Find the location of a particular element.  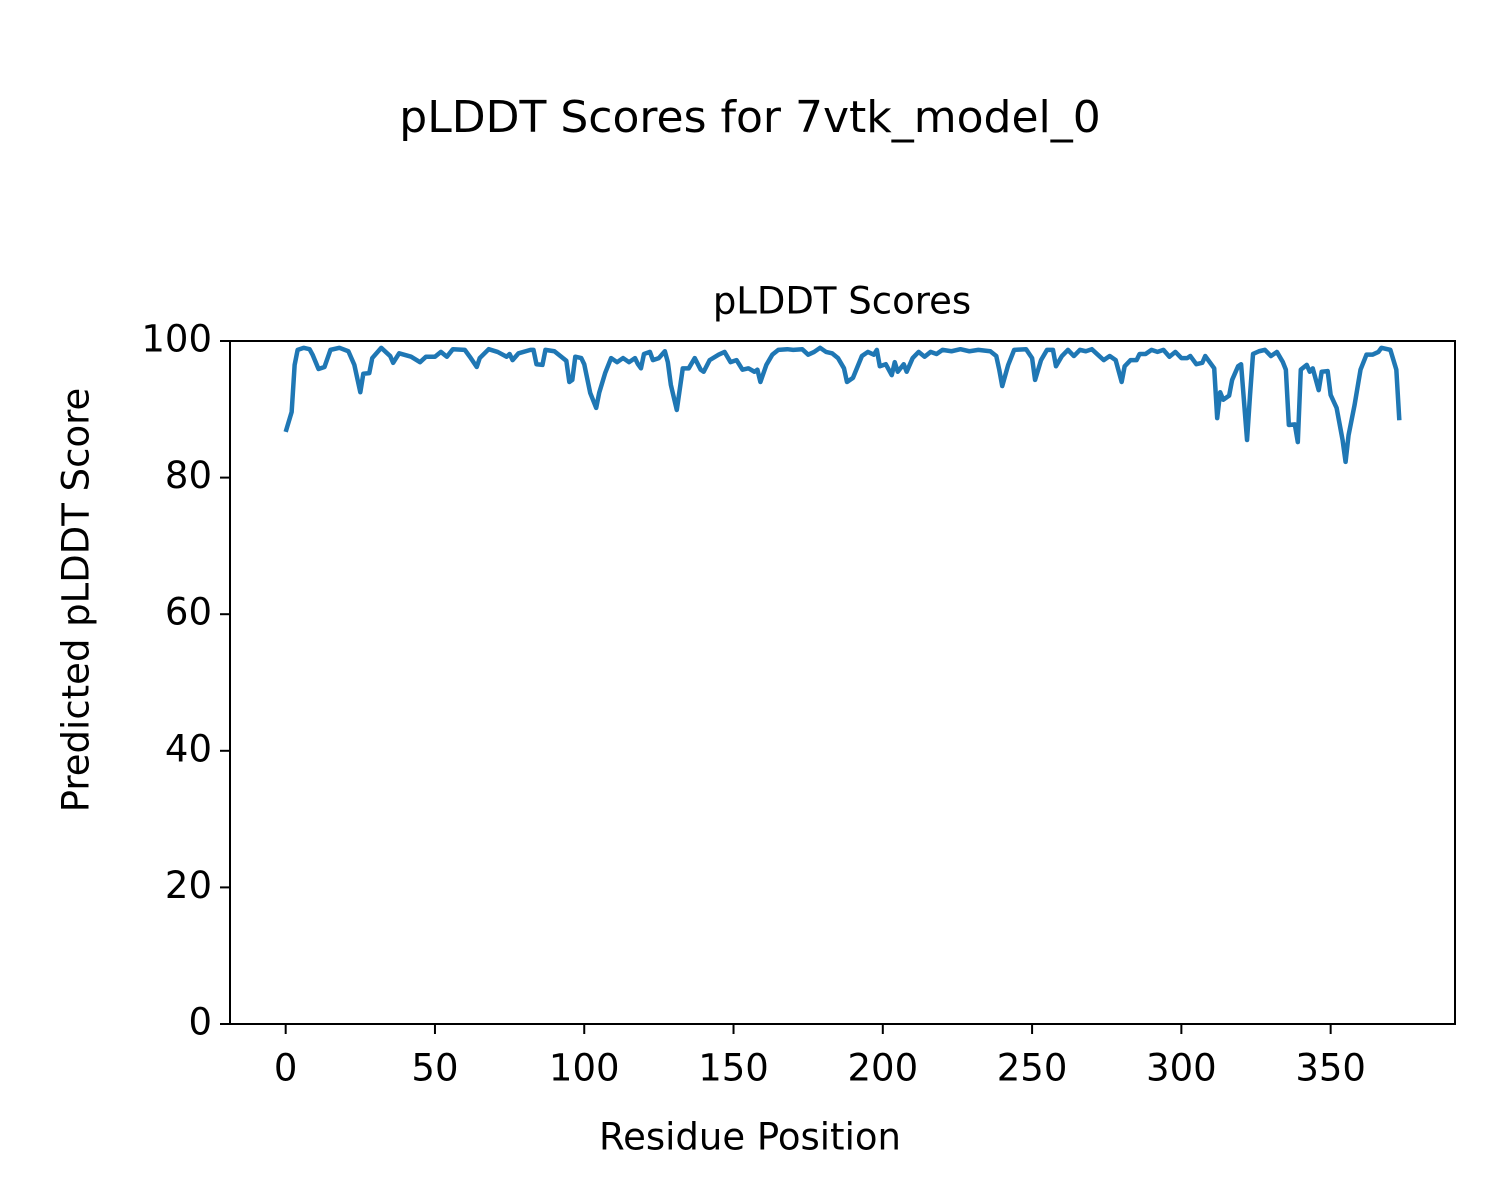

y-tick-label: 60 is located at coordinates (188, 612).